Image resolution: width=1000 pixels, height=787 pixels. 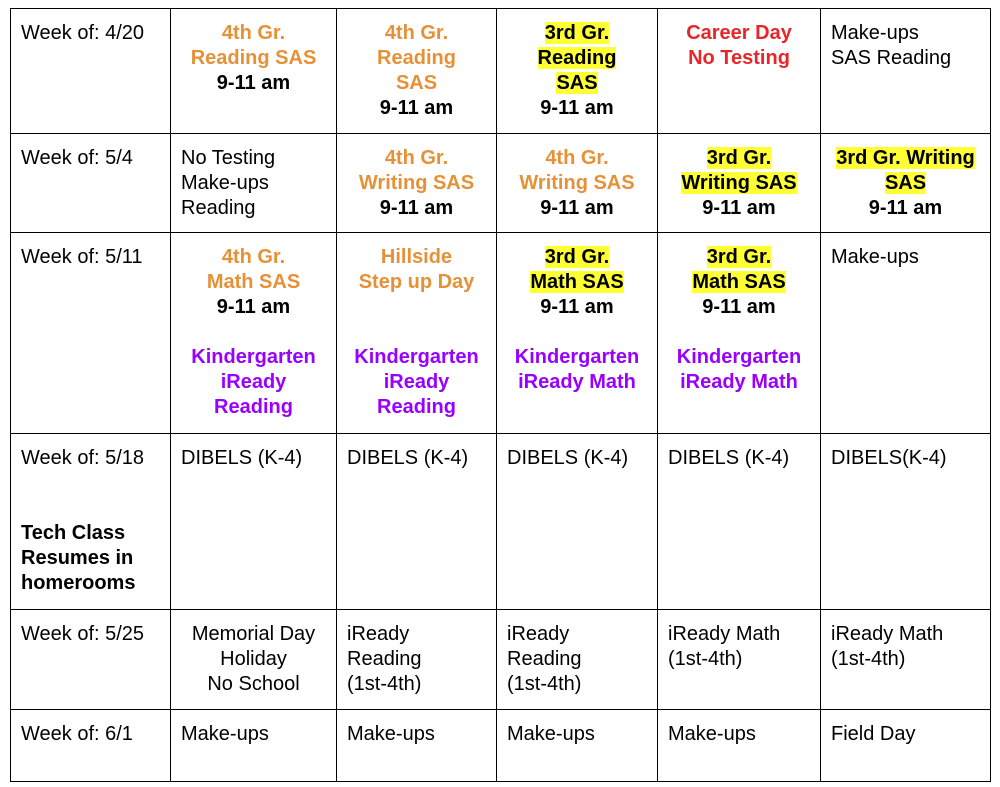 What do you see at coordinates (77, 558) in the screenshot?
I see `note-line: Resumes in` at bounding box center [77, 558].